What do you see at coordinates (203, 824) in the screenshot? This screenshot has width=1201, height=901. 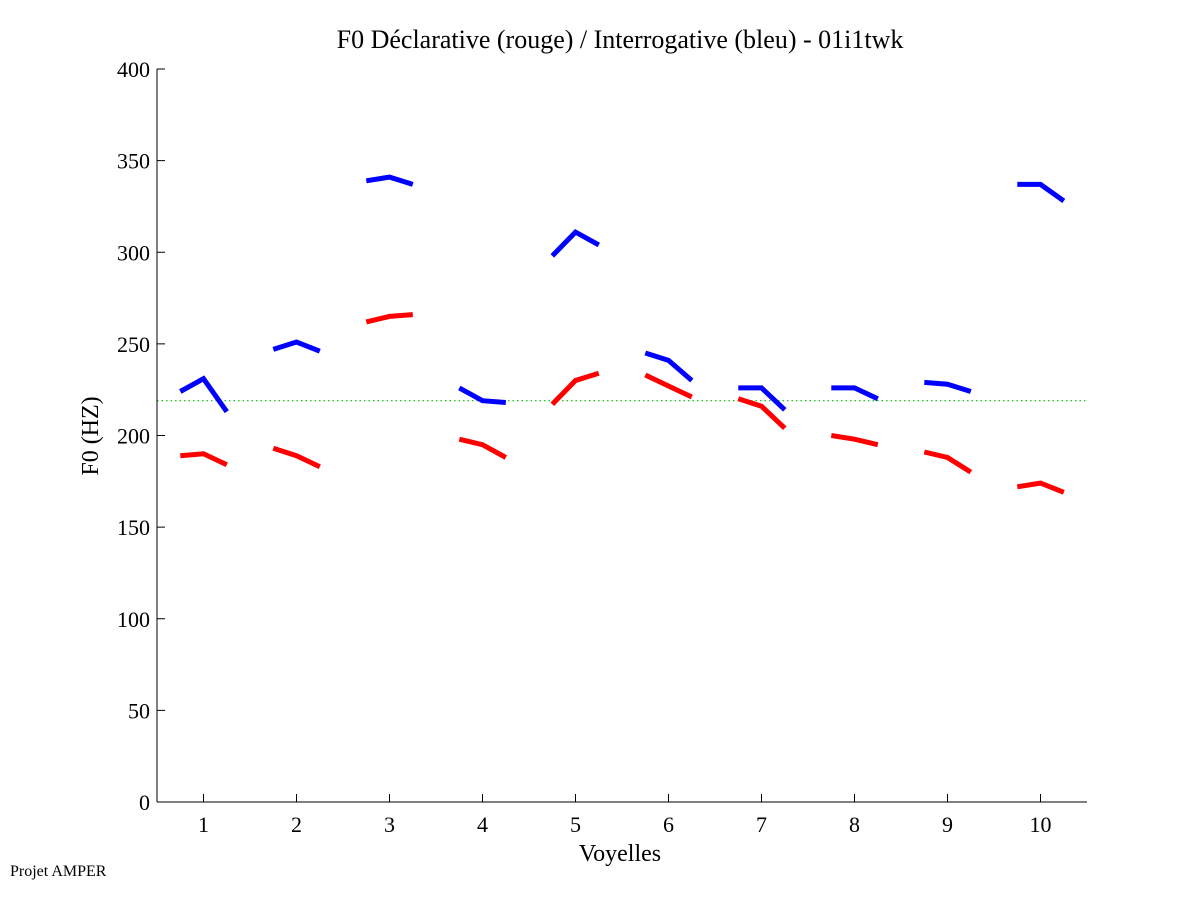 I see `x-tick-label: 1` at bounding box center [203, 824].